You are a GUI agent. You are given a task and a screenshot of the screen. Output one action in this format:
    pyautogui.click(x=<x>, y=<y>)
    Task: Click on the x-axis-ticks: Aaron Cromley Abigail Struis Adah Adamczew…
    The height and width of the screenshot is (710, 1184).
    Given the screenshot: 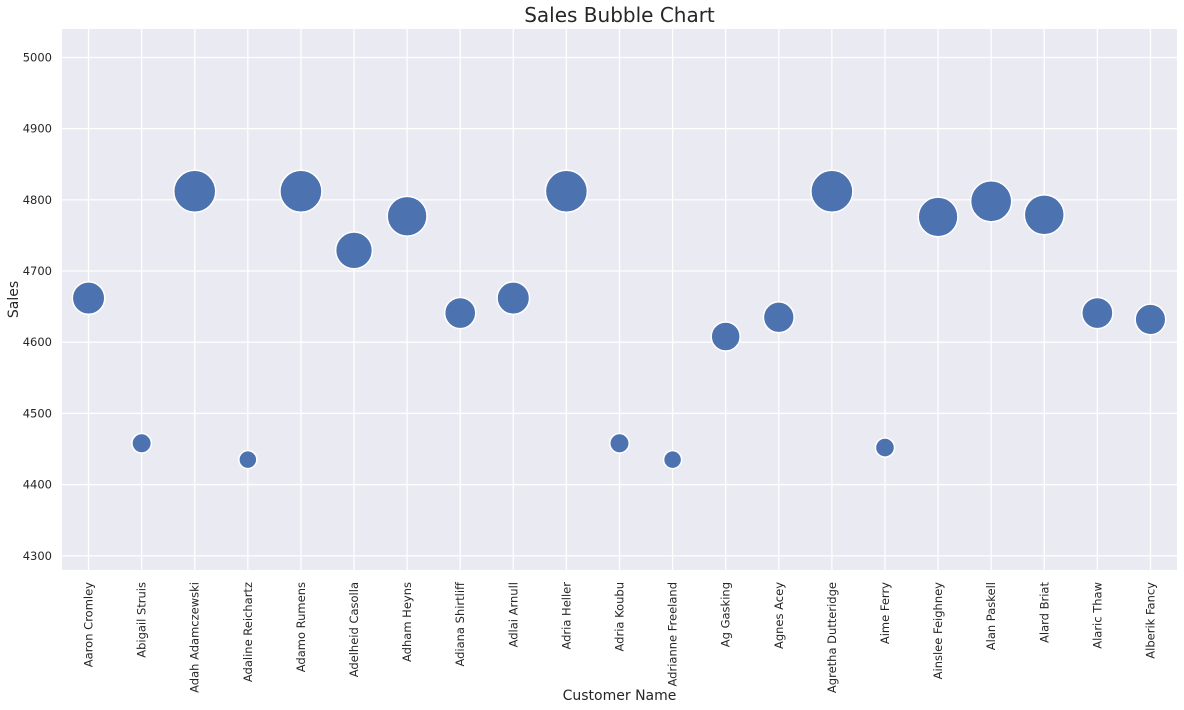 What is the action you would take?
    pyautogui.click(x=620, y=637)
    